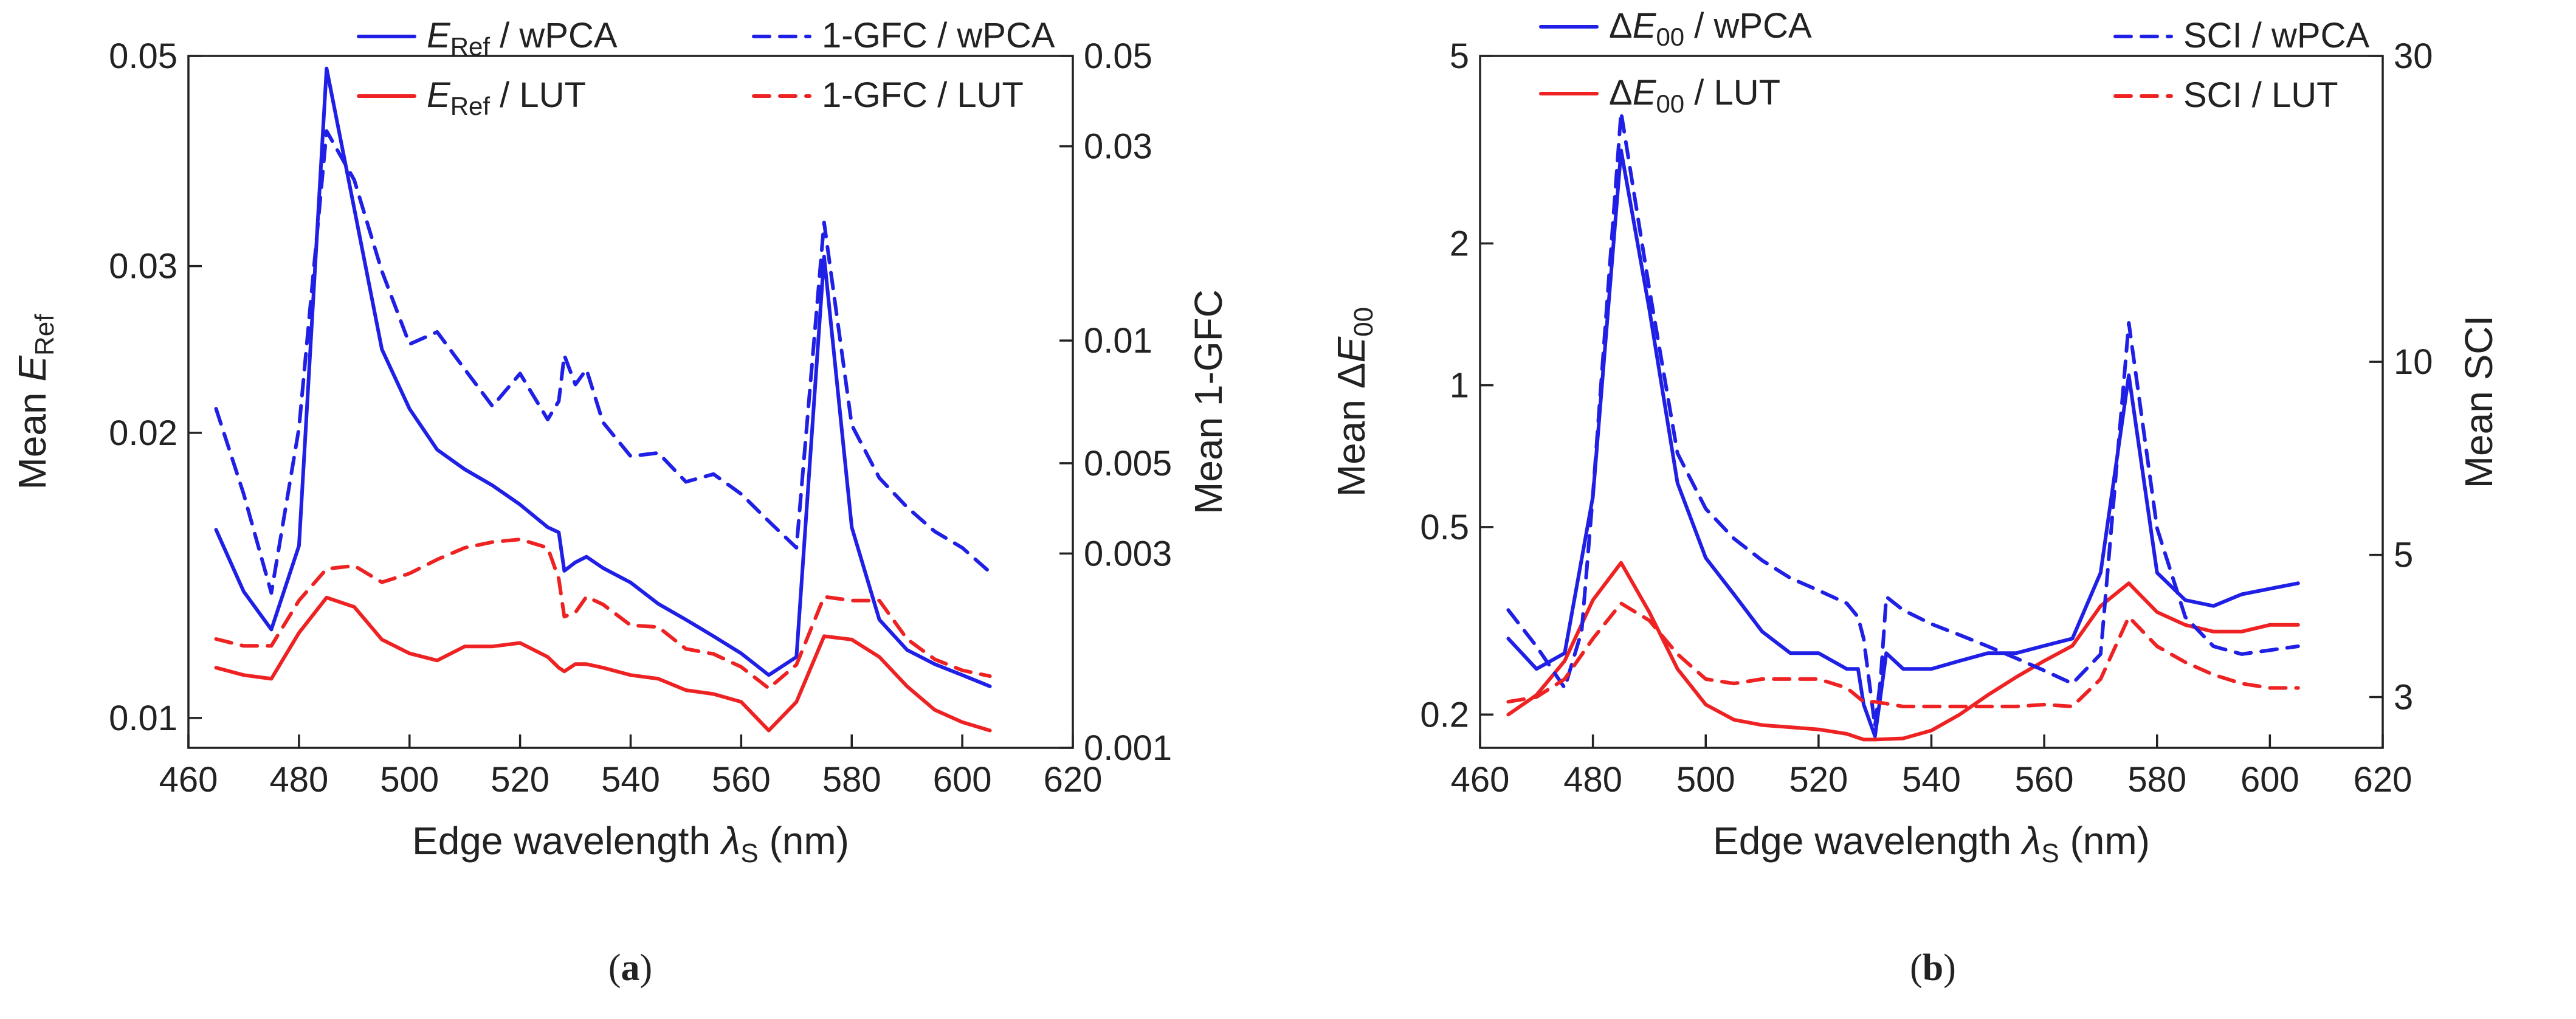  I want to click on legend-entry: ΔE00 / LUT, so click(1694, 95).